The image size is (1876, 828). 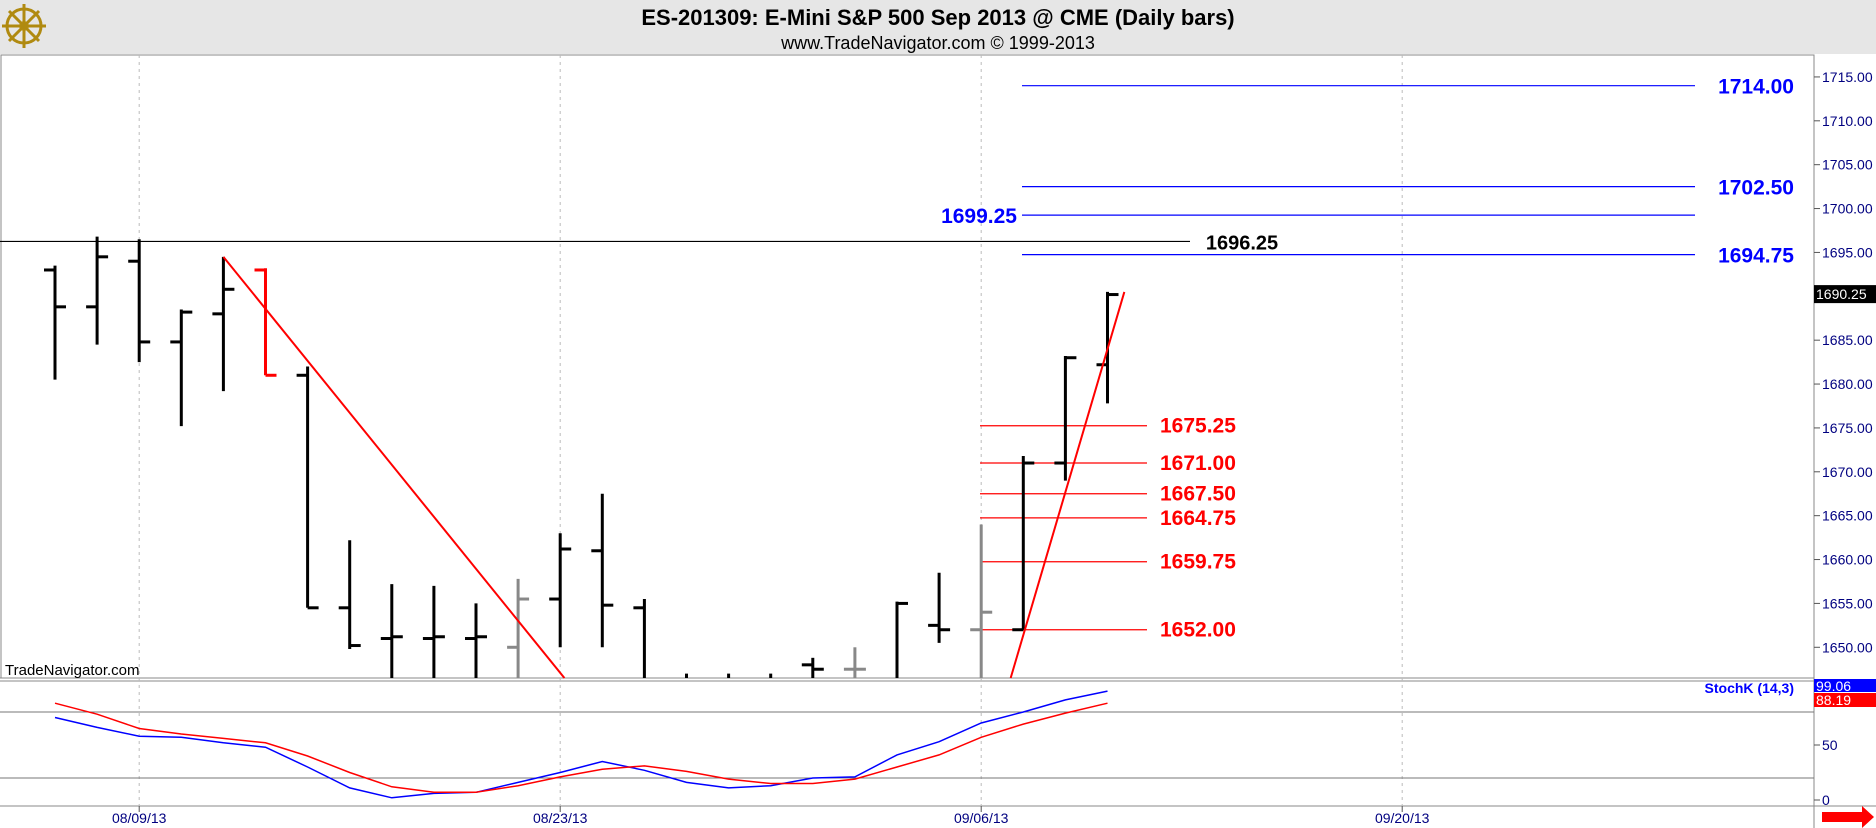 I want to click on stoch-name: StochK (14,3), so click(x=1749, y=688).